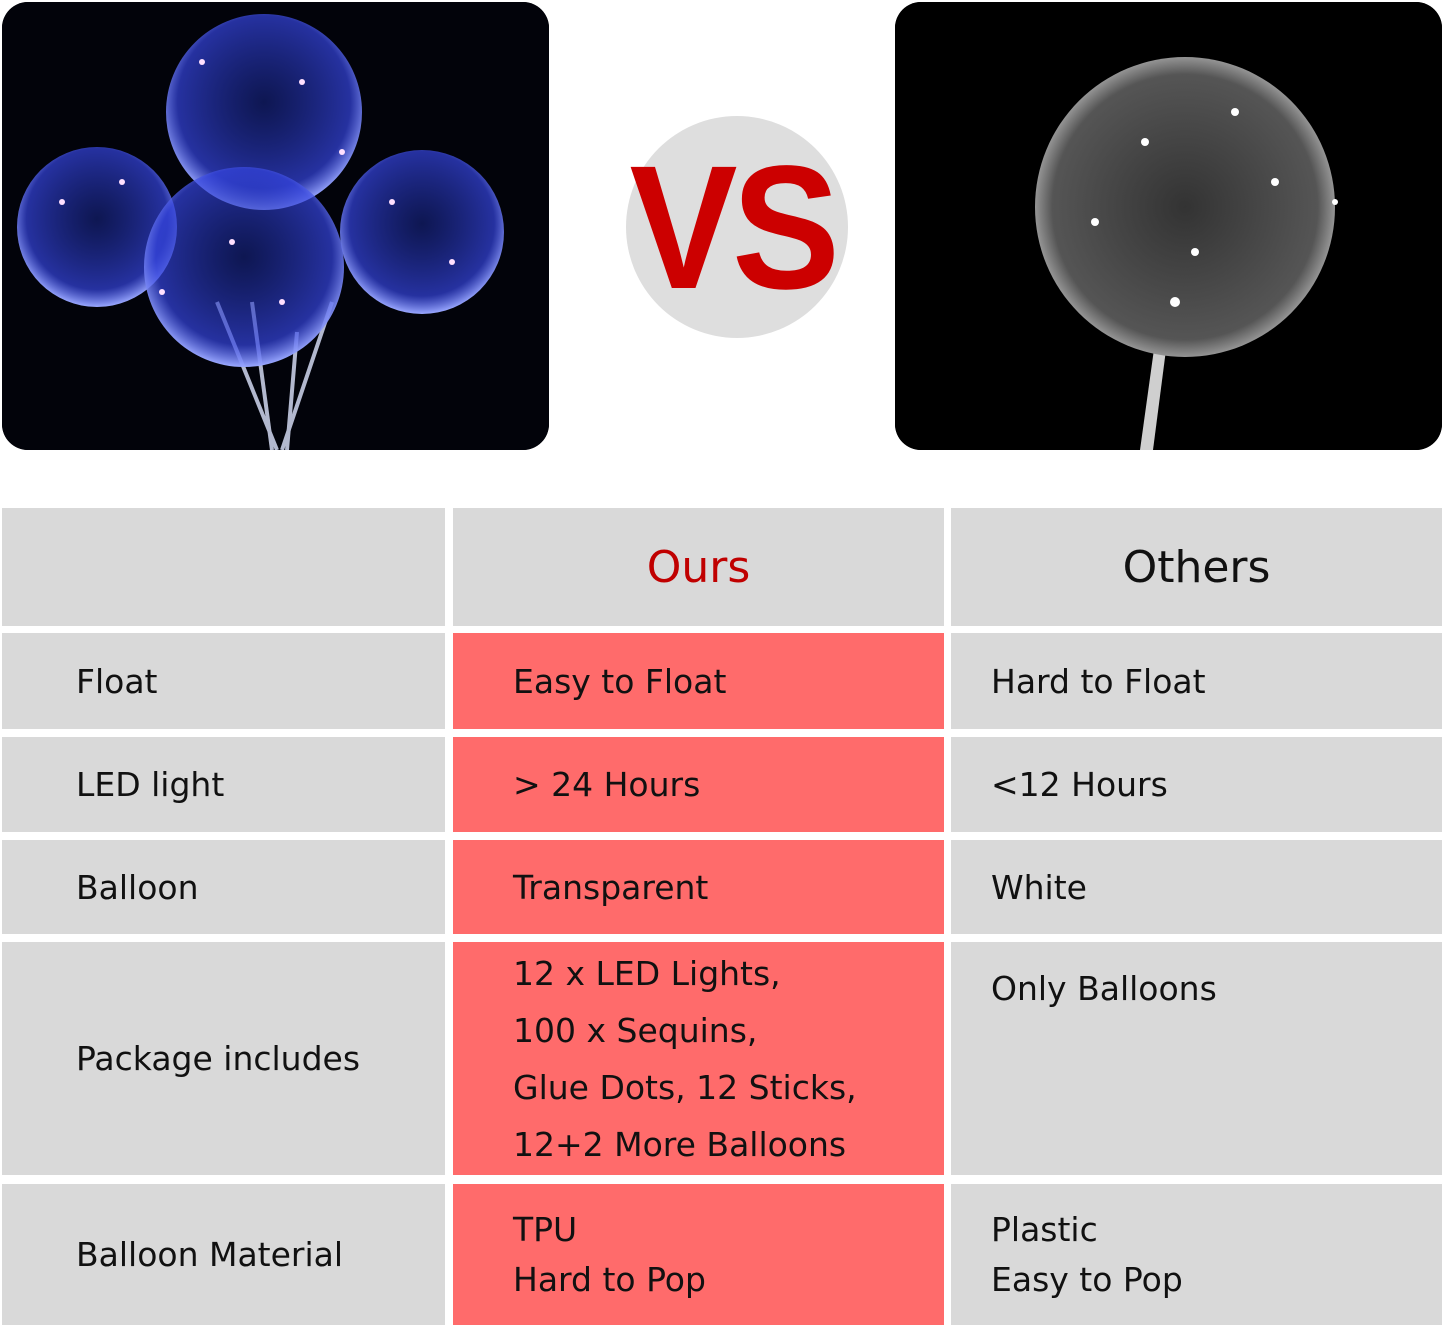 The image size is (1445, 1327). I want to click on package-line: 12 x LED Lights,, so click(647, 973).